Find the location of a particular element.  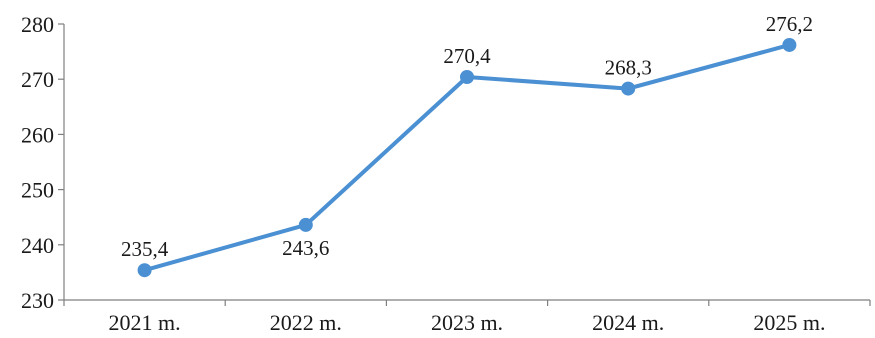

x-tick-label: 2025 m. is located at coordinates (789, 322).